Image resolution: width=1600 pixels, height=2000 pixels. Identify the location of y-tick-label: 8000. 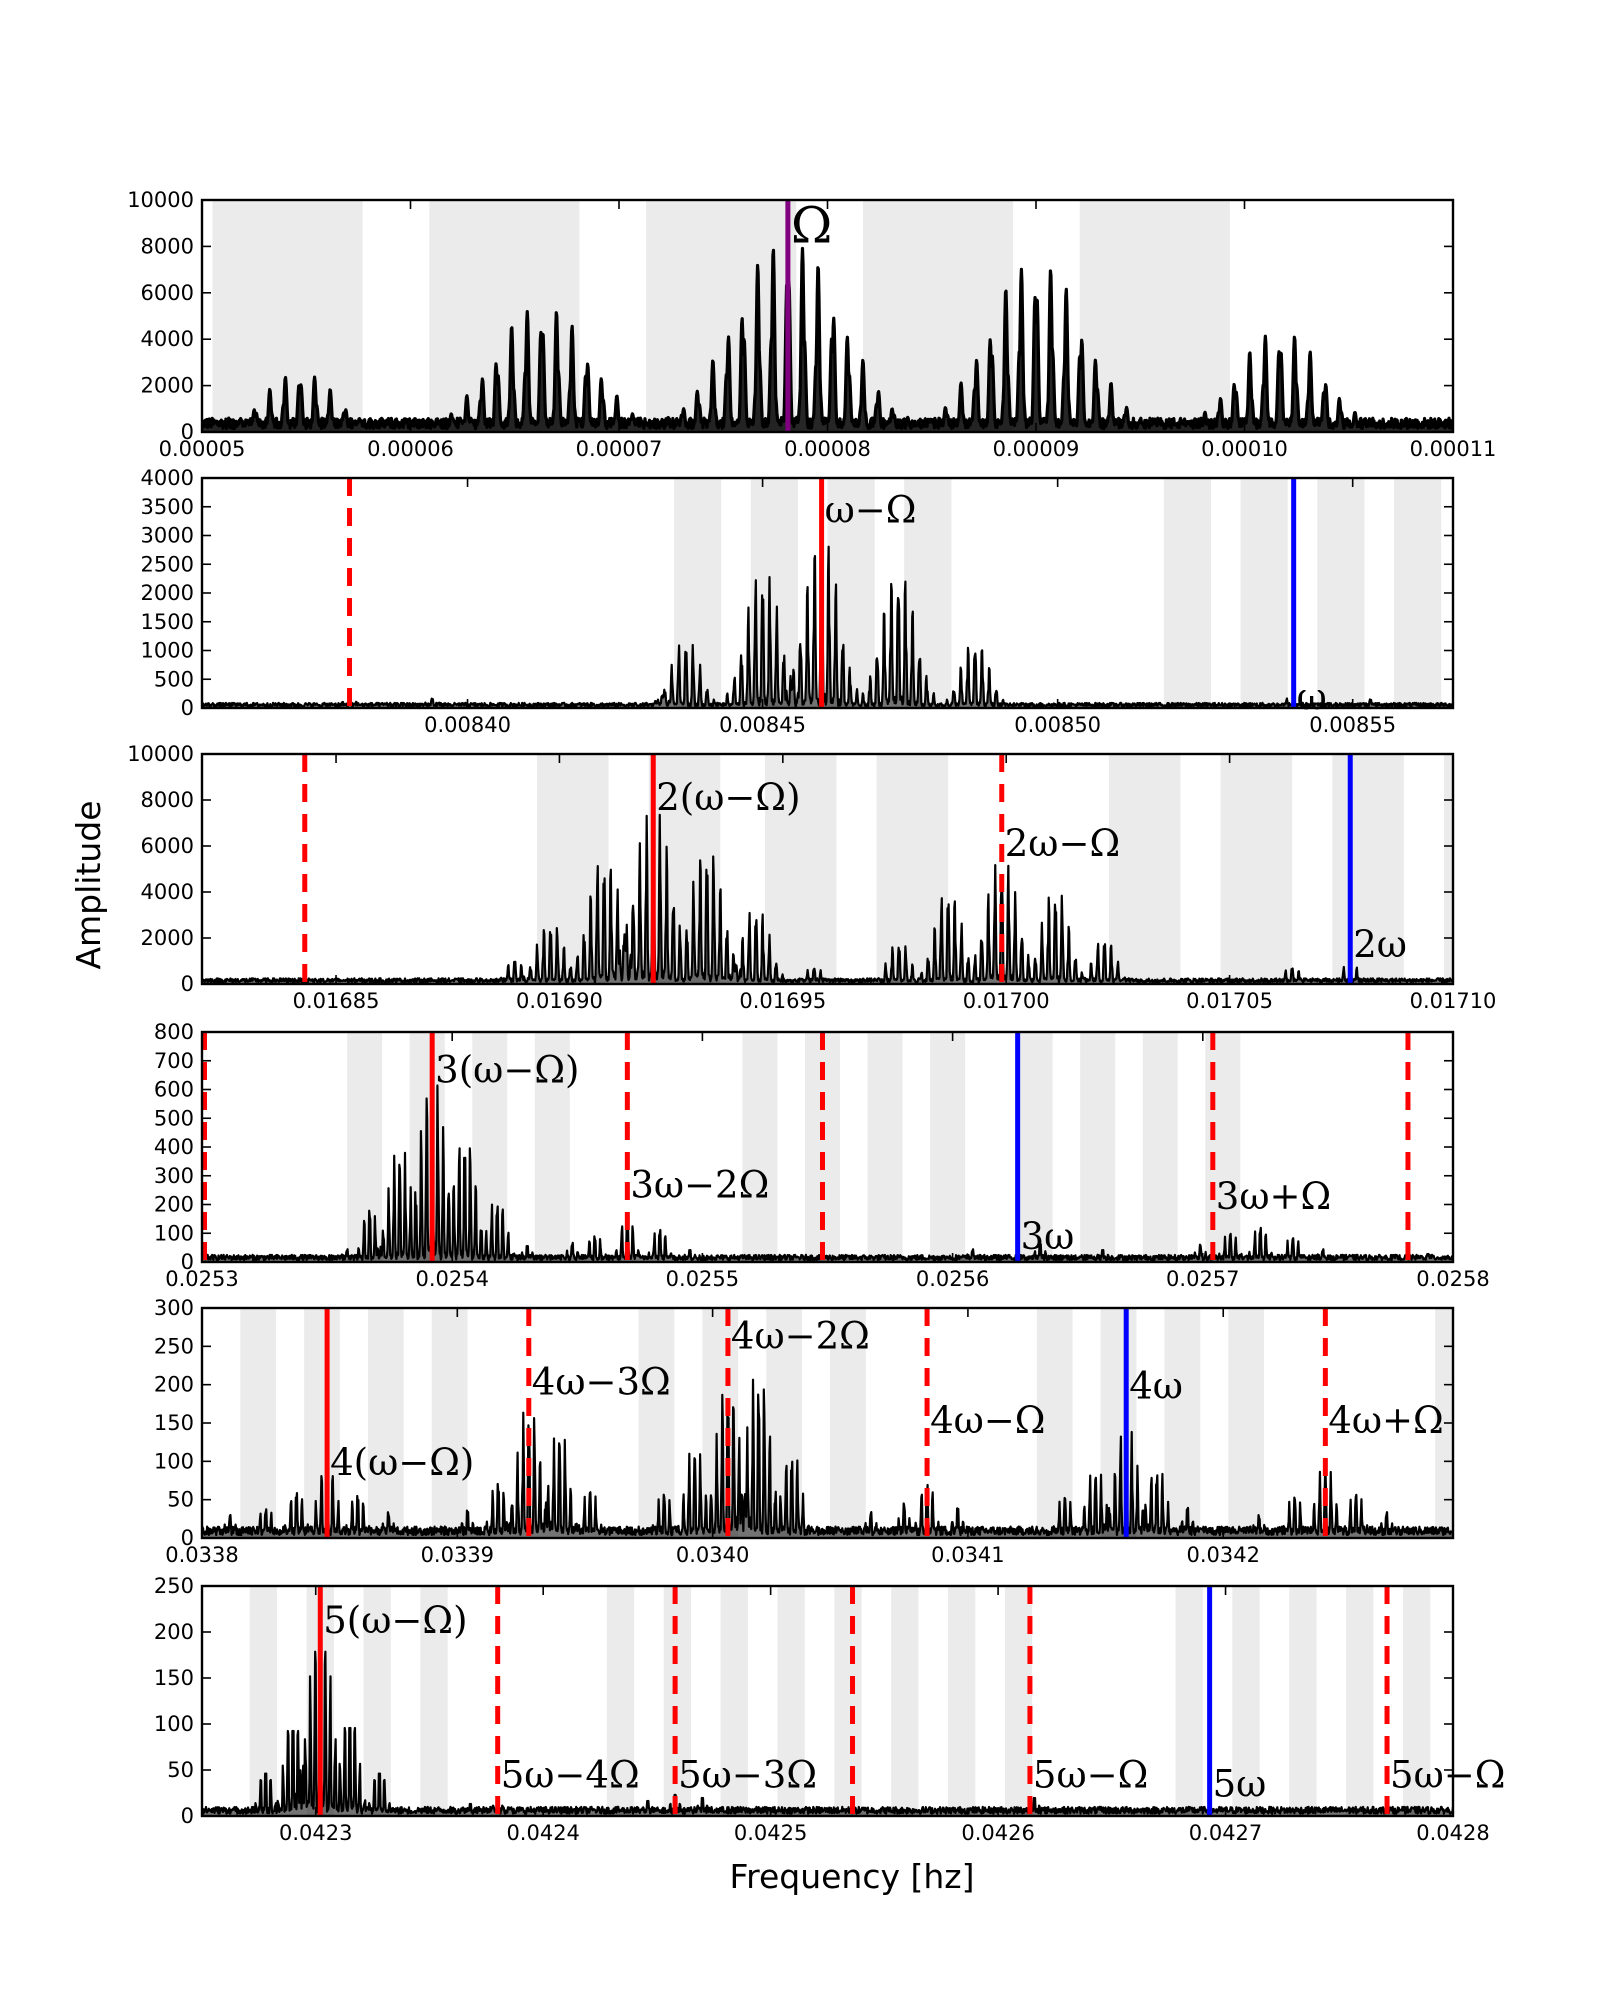
(167, 800).